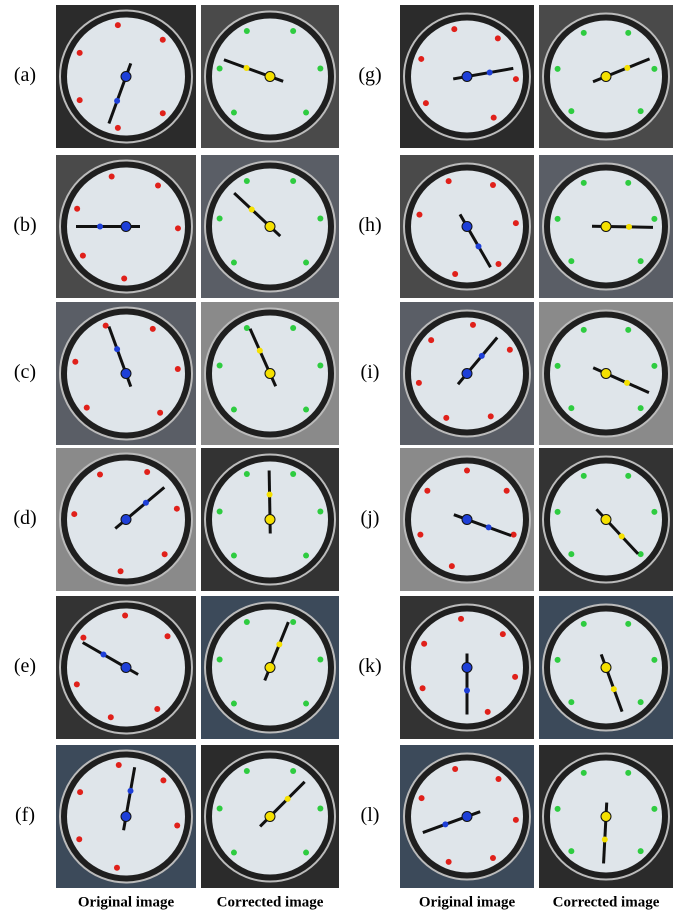  Describe the element at coordinates (24, 225) in the screenshot. I see `panel-label: (b)` at that location.